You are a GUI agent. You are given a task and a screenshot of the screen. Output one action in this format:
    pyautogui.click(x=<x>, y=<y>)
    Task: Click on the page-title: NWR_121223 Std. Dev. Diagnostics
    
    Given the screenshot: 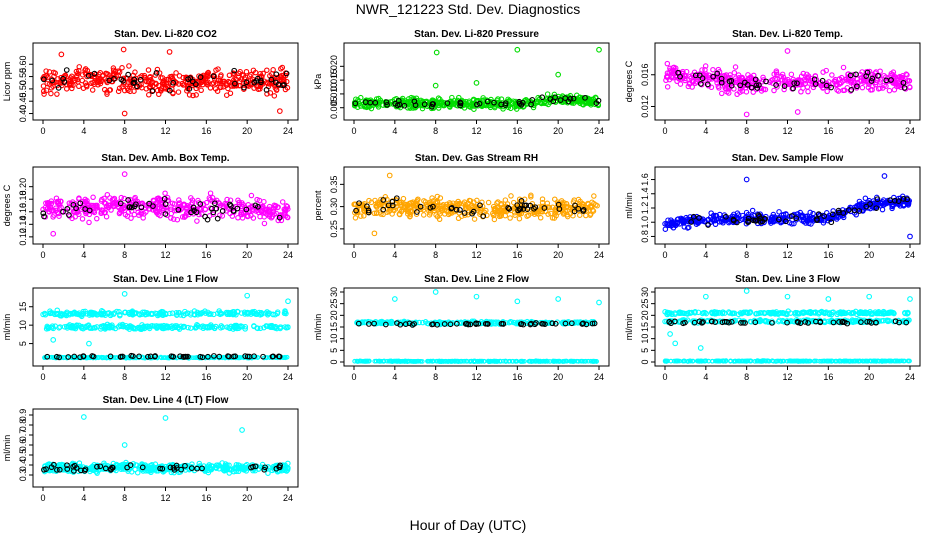 What is the action you would take?
    pyautogui.click(x=468, y=9)
    